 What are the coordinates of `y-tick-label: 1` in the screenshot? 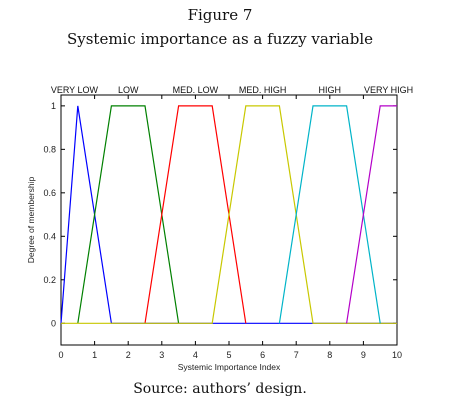 It's located at (53, 106).